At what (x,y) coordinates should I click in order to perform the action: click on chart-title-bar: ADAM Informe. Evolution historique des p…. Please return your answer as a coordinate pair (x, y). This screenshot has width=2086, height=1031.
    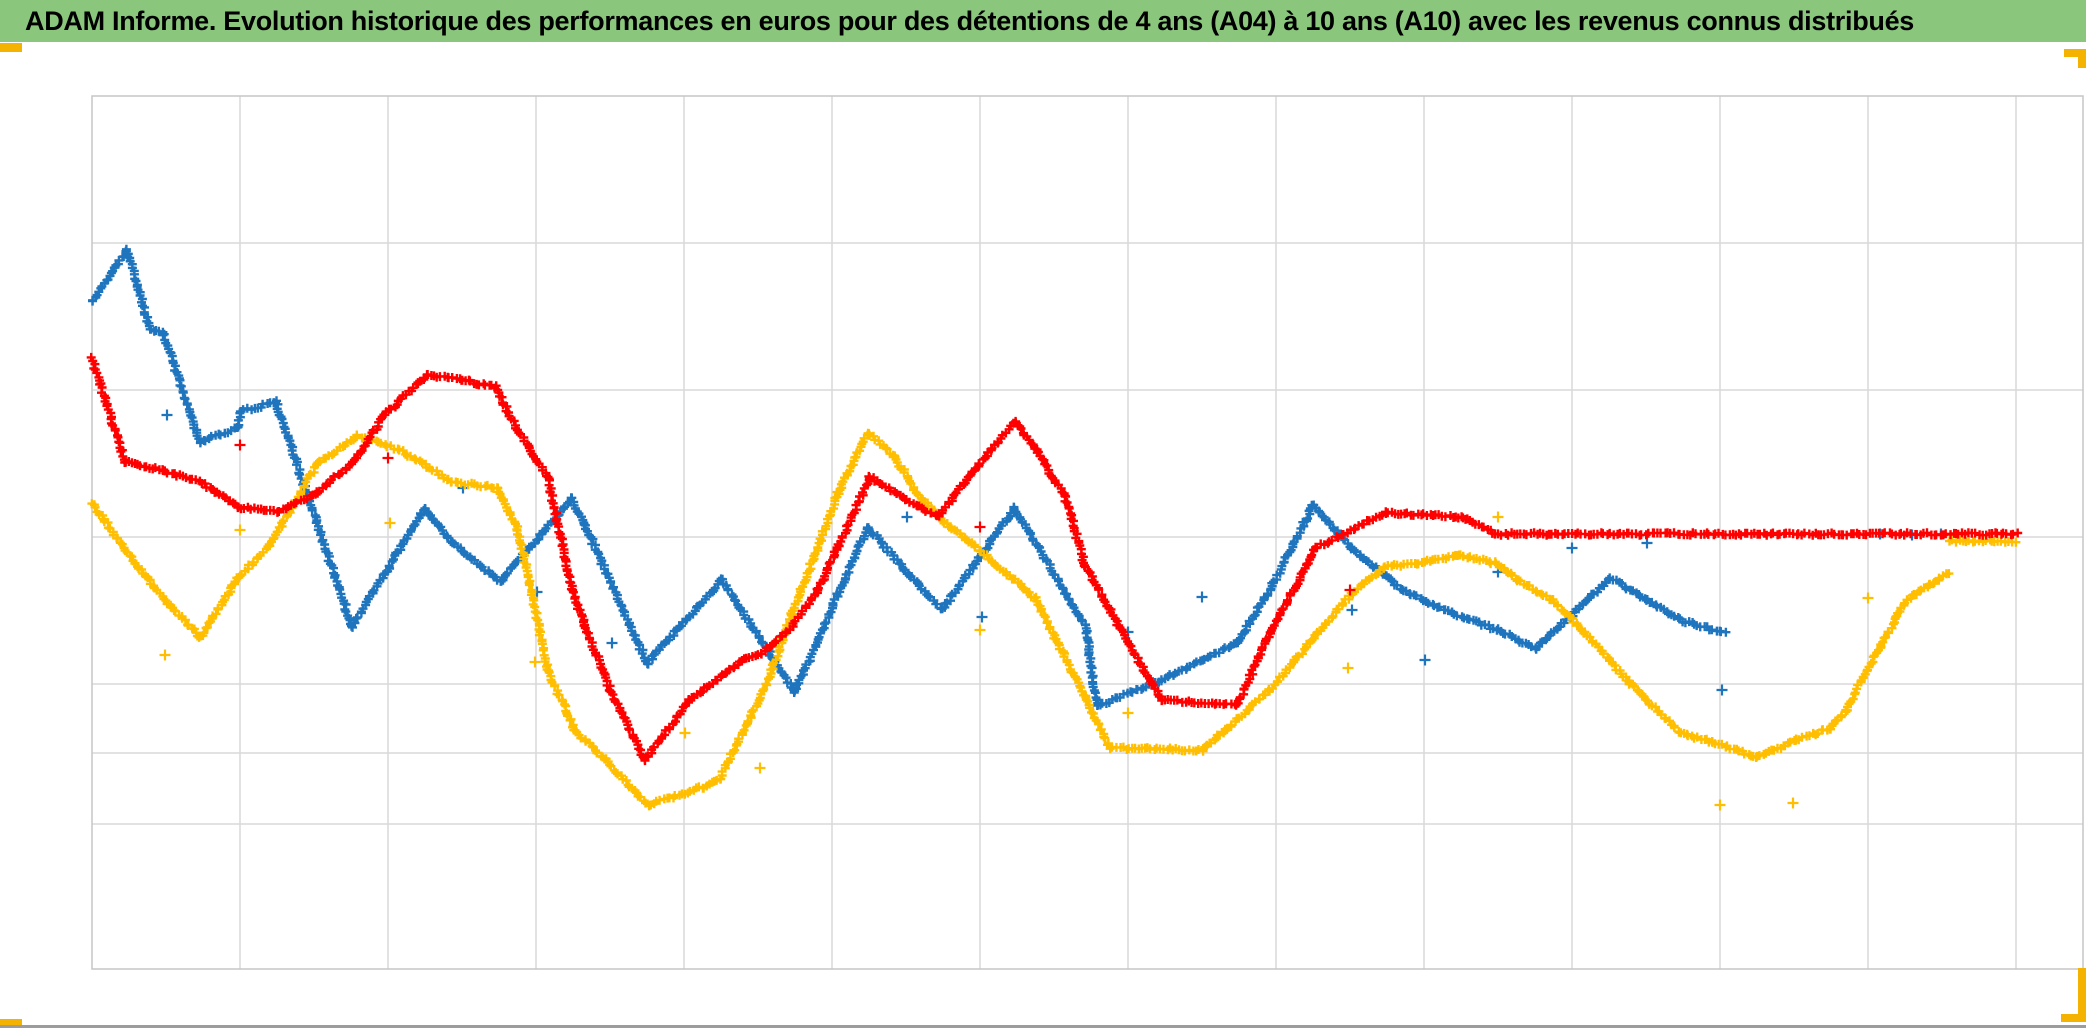
    Looking at the image, I should click on (1043, 21).